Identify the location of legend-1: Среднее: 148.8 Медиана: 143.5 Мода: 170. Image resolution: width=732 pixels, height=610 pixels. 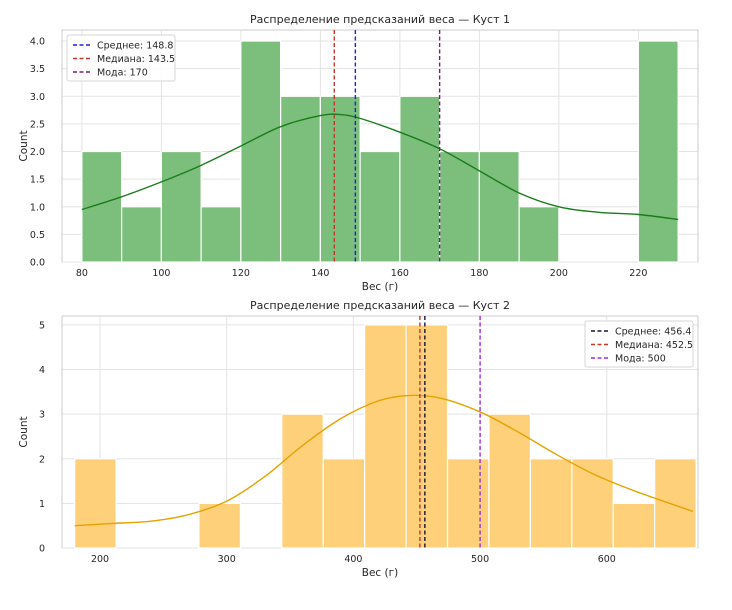
(121, 58).